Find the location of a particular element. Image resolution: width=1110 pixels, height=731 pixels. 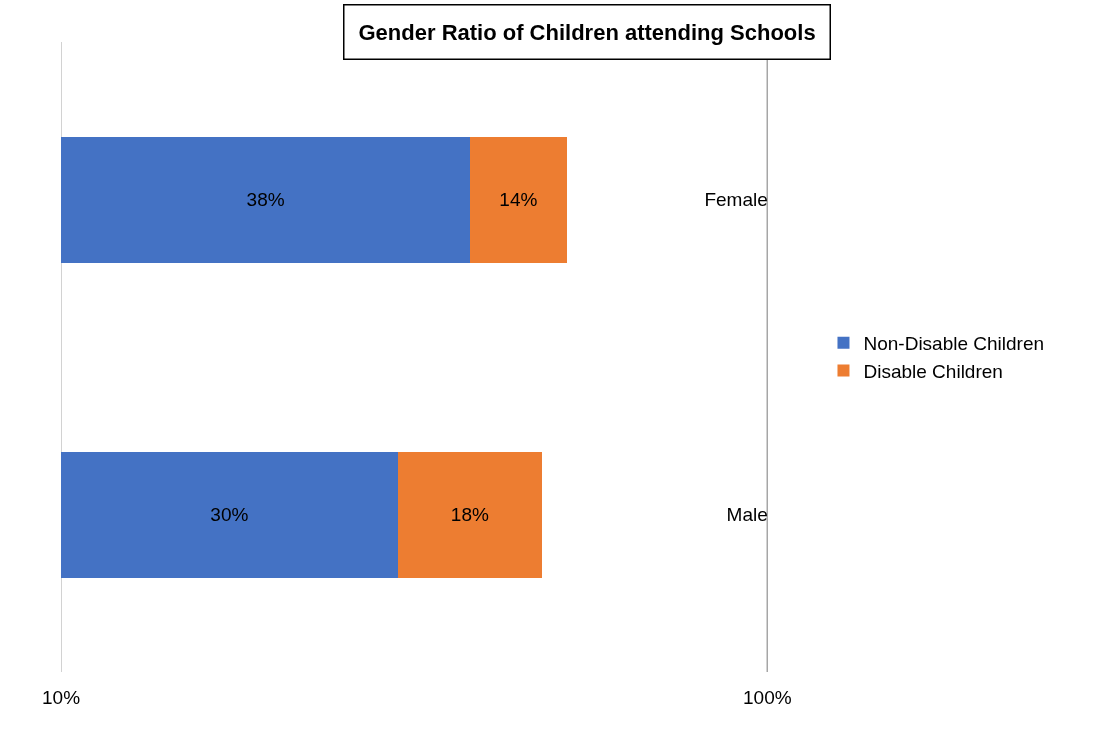

legend-label: Non-Disable Children is located at coordinates (954, 344).